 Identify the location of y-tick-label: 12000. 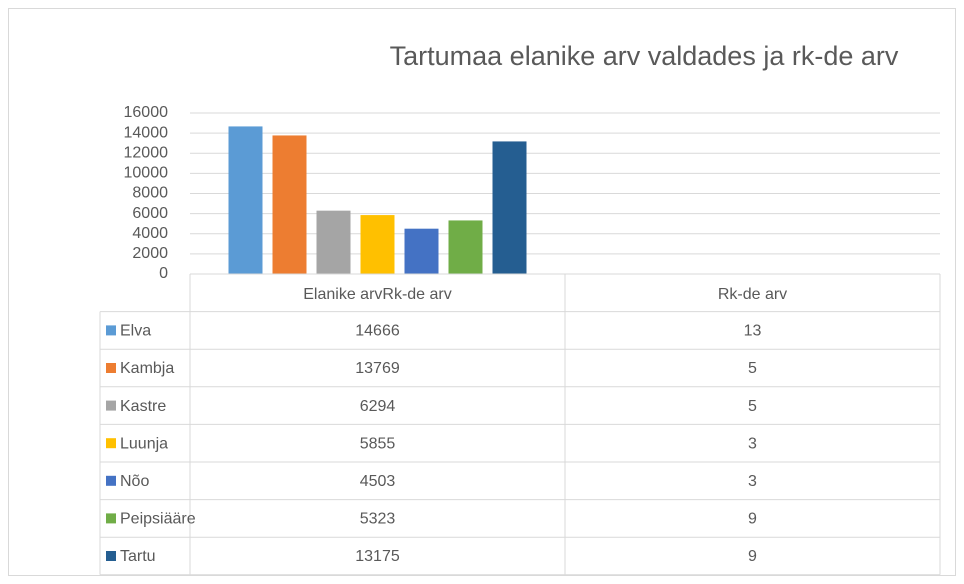
(146, 152).